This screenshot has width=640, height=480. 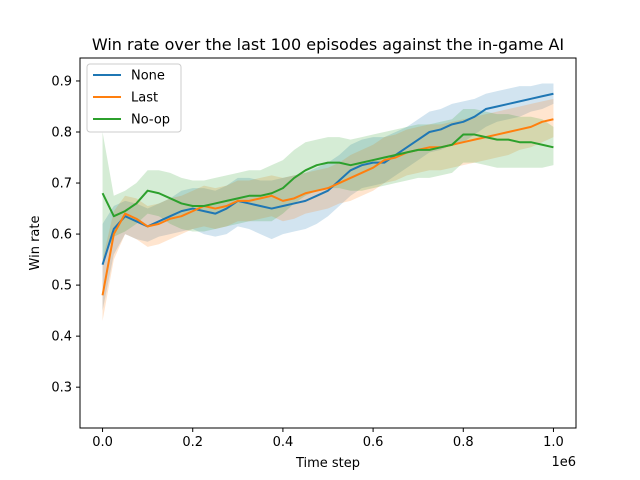 What do you see at coordinates (373, 442) in the screenshot?
I see `x-tick-label: 0.6` at bounding box center [373, 442].